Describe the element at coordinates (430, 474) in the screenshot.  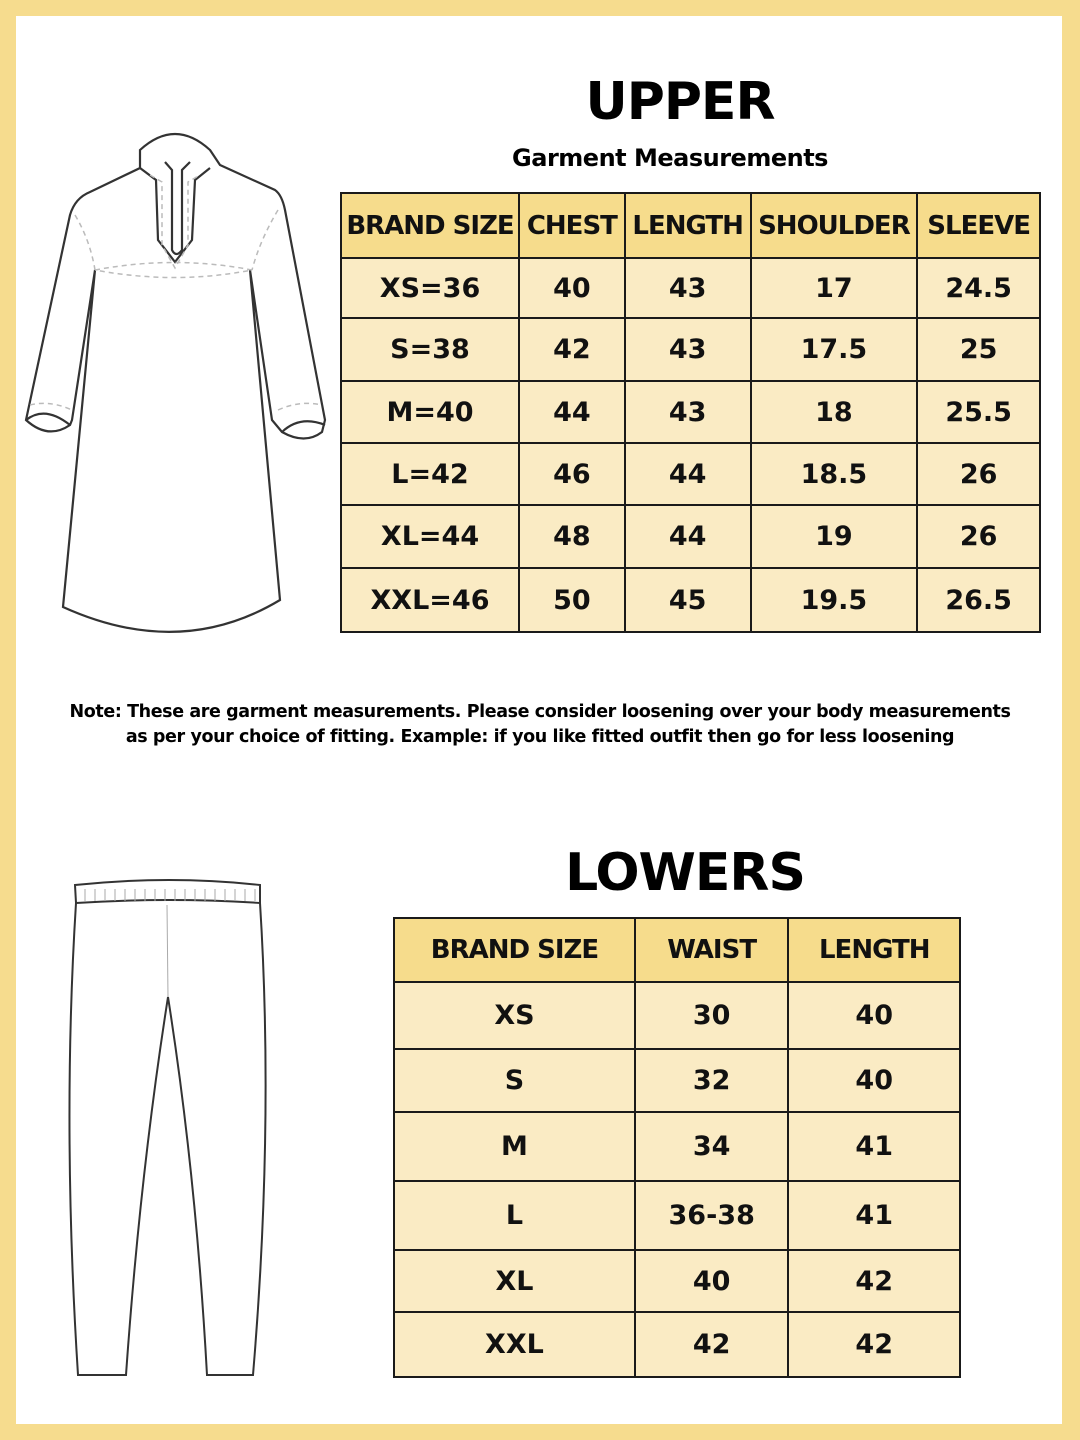
I see `cell: L=42` at that location.